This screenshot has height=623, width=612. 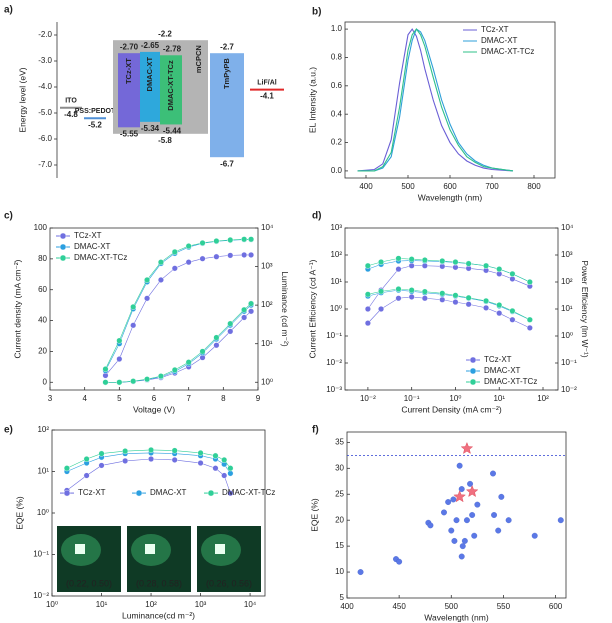 I want to click on y-tick-label: 10⁻², so click(x=334, y=362).